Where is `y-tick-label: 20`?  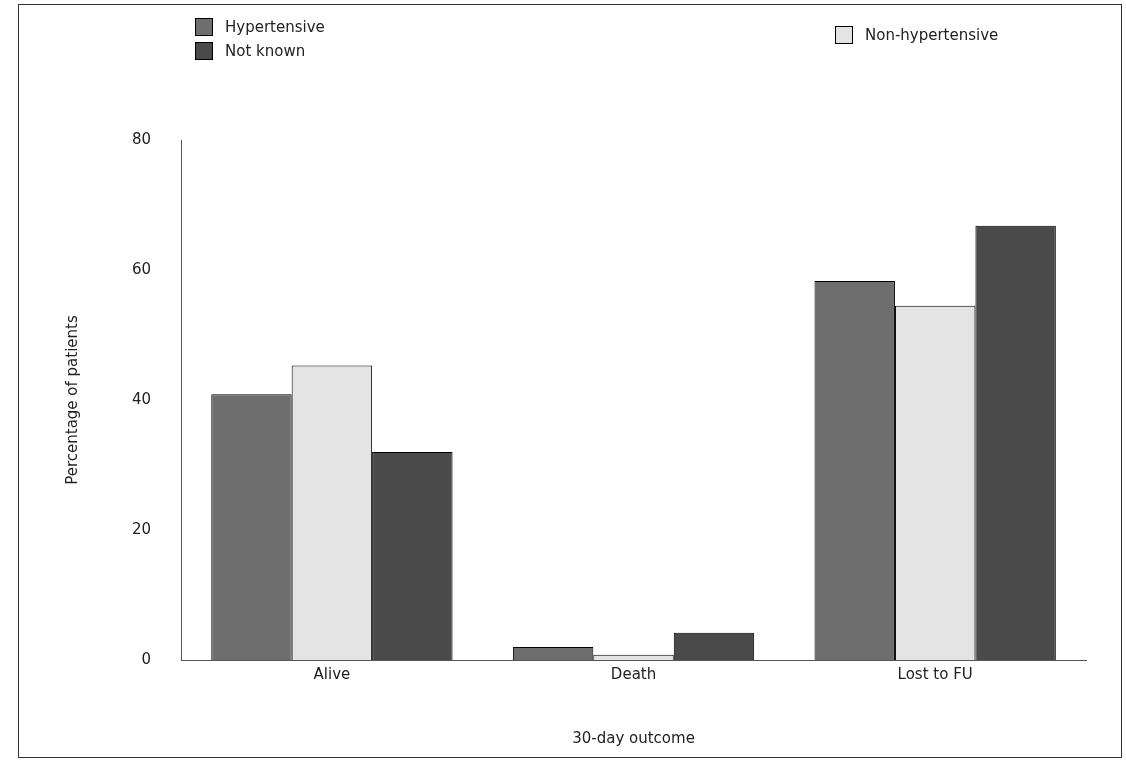
y-tick-label: 20 is located at coordinates (141, 528).